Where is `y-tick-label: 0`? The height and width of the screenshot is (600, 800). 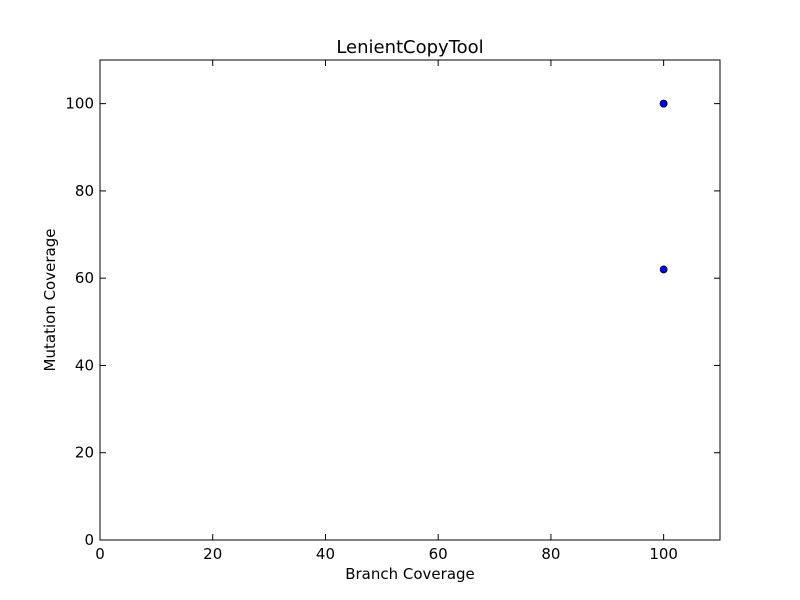 y-tick-label: 0 is located at coordinates (89, 540).